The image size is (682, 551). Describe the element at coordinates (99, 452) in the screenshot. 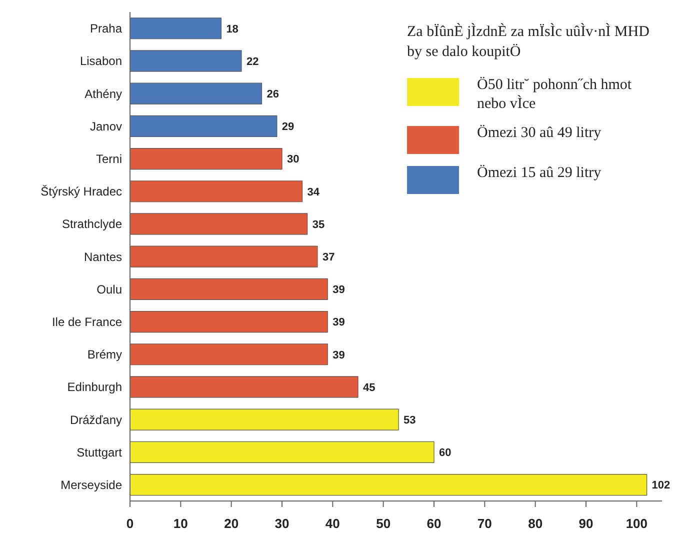

I see `y-tick-label: Stuttgart` at that location.